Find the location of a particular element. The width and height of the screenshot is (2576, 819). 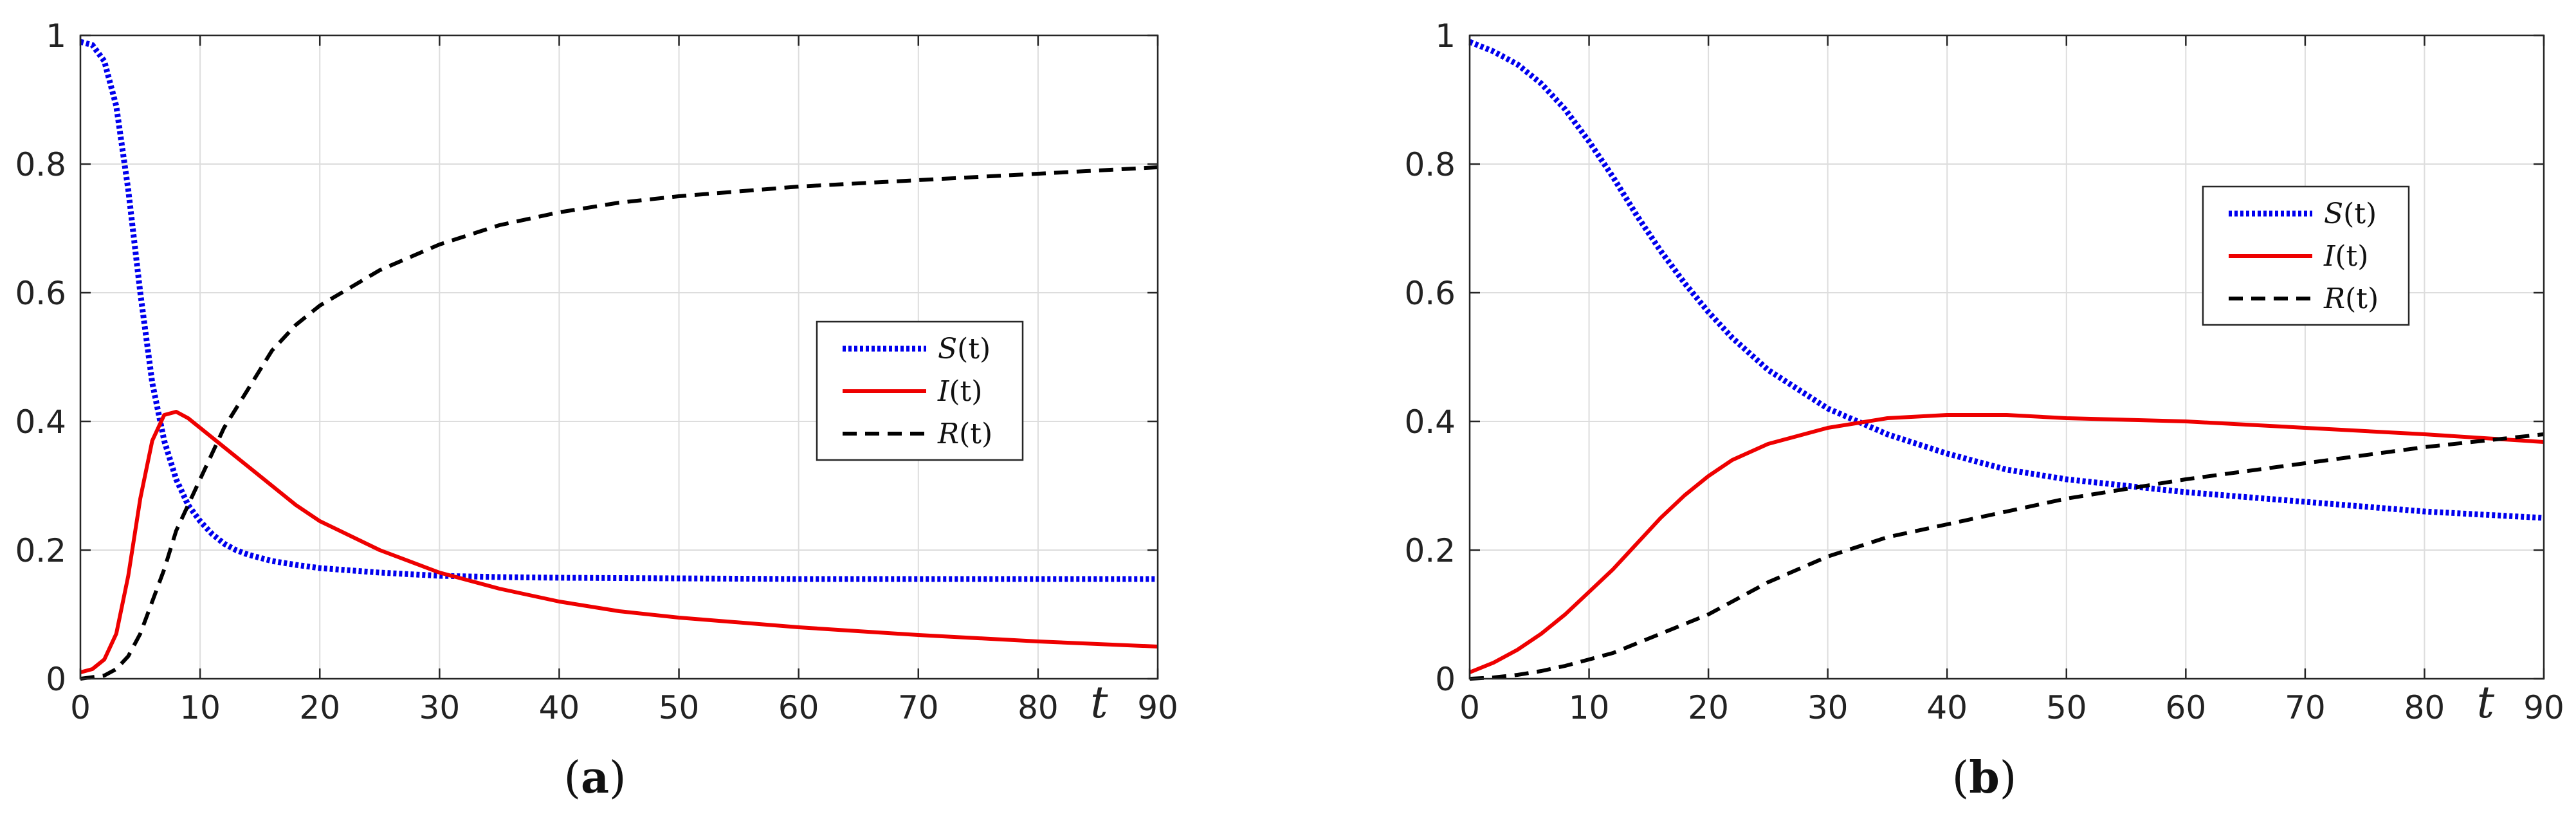

panel-caption: (b) is located at coordinates (1984, 778).